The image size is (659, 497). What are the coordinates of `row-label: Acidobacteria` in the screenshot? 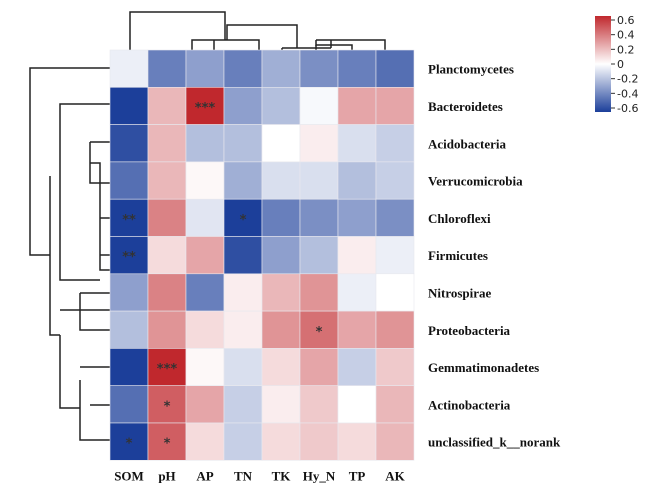 It's located at (467, 143).